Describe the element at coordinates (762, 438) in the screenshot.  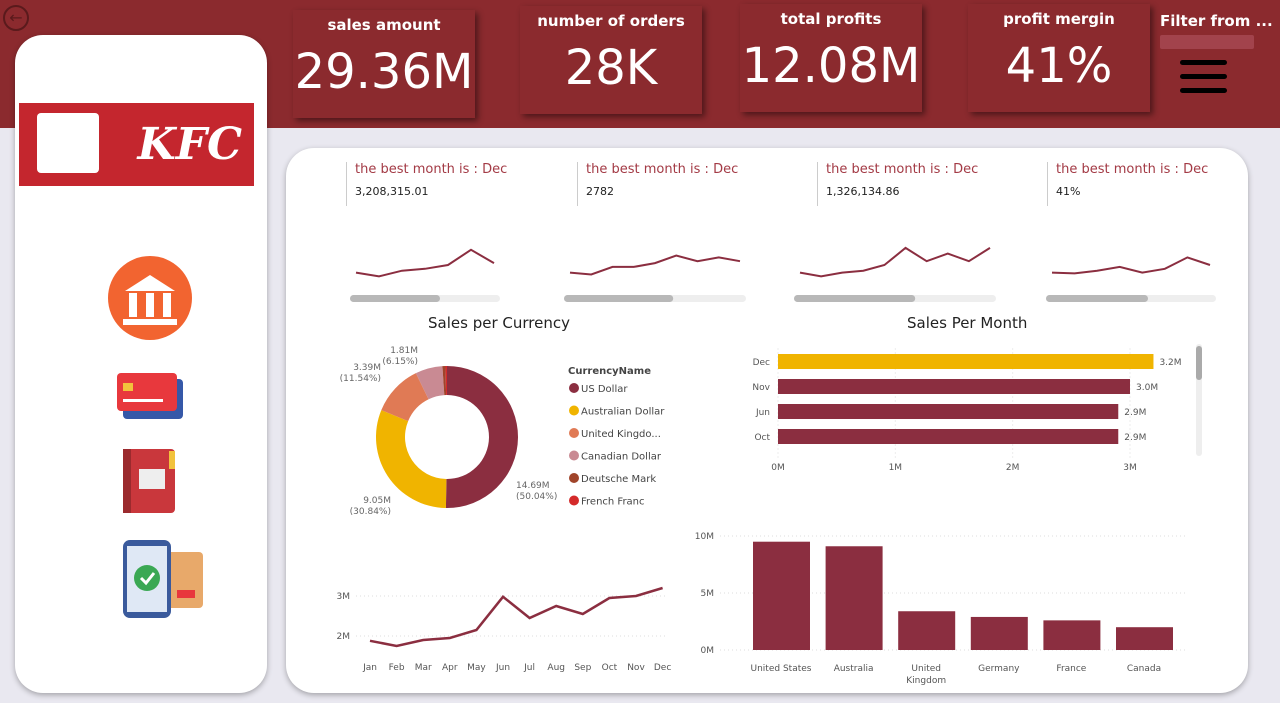
I see `y-tick-label: Oct` at that location.